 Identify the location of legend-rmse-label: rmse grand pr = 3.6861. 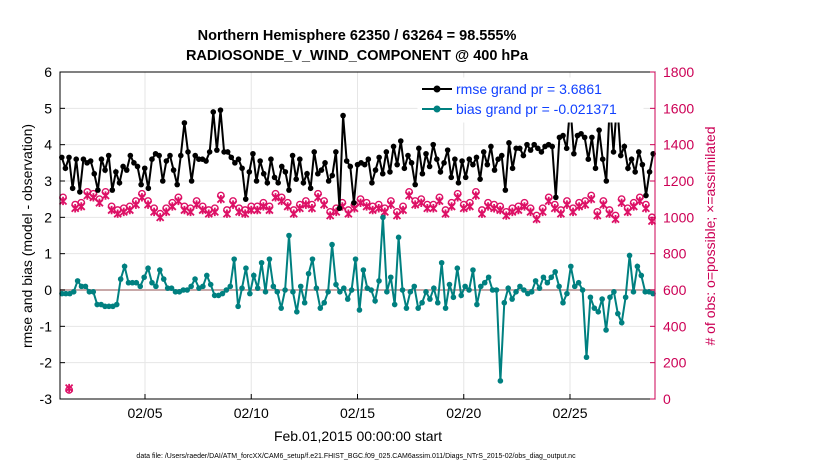
(529, 89).